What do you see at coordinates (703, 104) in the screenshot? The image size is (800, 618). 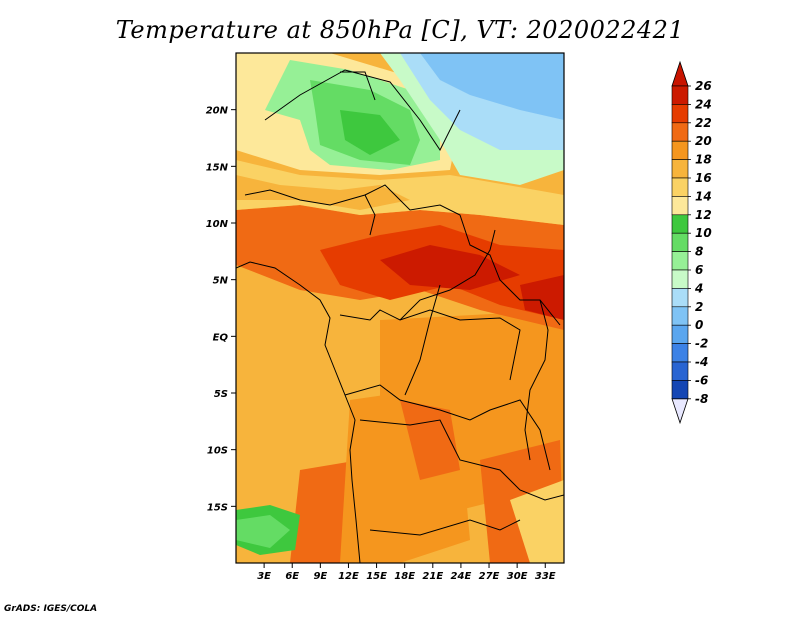 I see `colorbar-label: 24` at bounding box center [703, 104].